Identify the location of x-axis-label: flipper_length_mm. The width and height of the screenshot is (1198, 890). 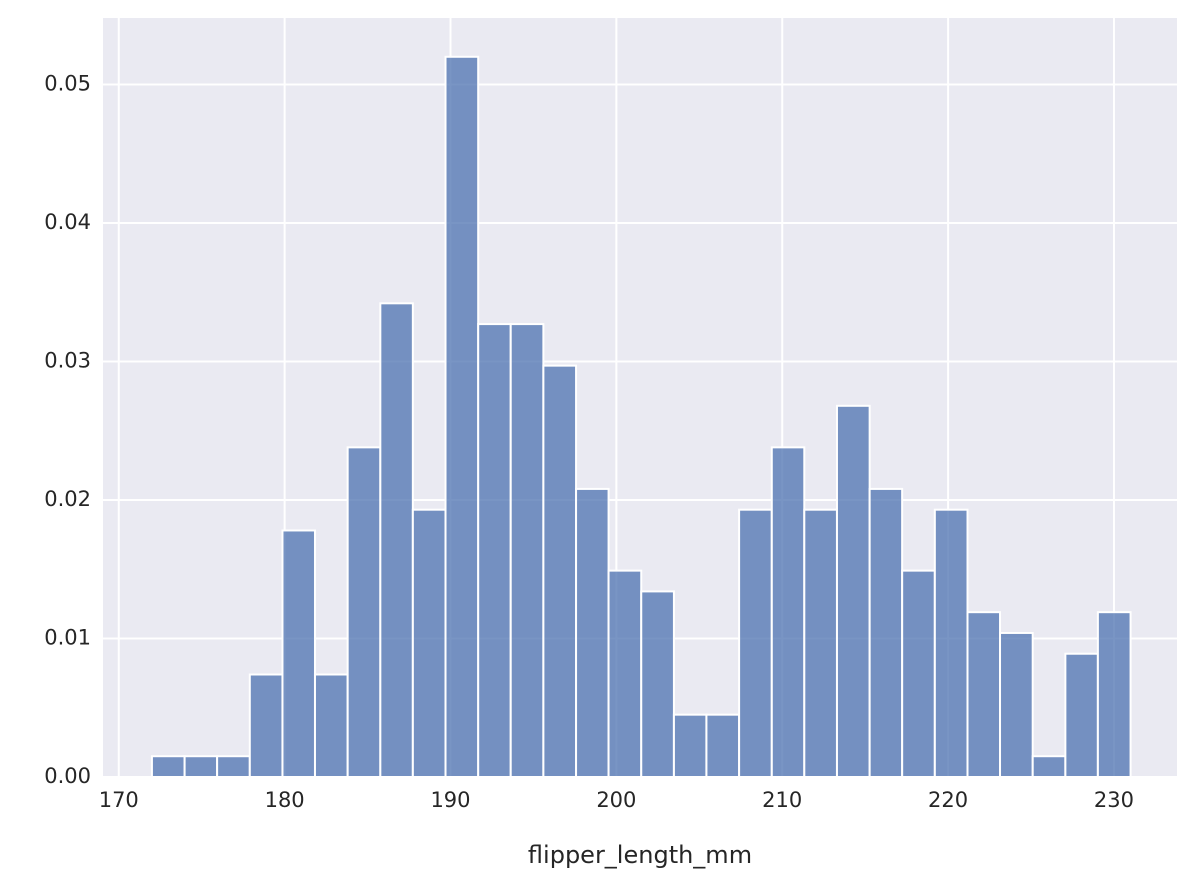
(640, 855).